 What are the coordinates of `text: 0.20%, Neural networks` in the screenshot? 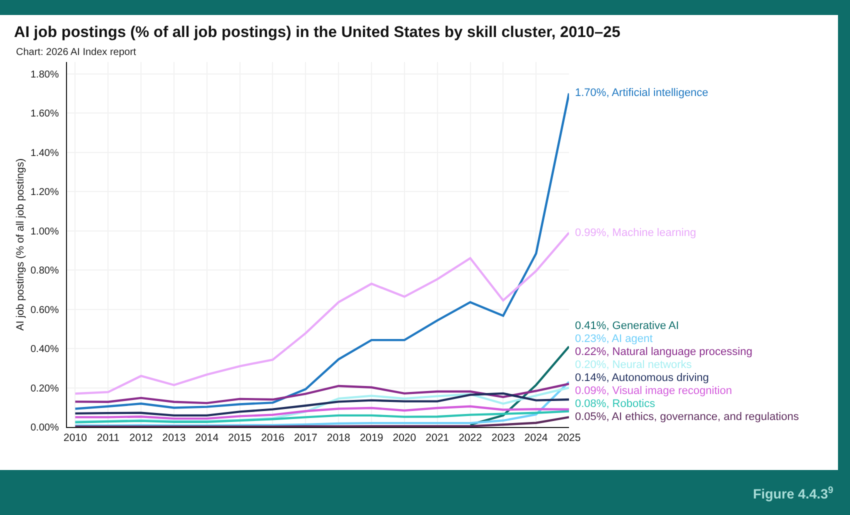 It's located at (633, 365).